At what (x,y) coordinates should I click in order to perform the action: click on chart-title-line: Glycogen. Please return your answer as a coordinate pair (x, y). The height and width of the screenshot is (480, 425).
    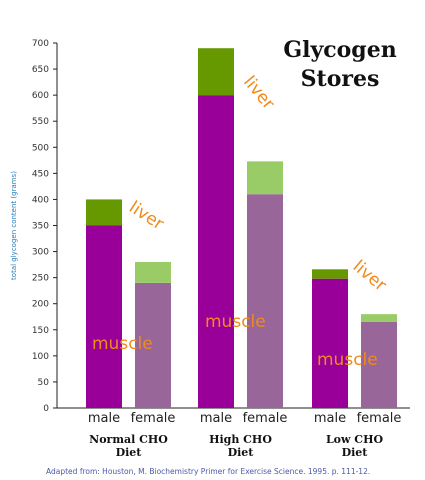
    Looking at the image, I should click on (339, 50).